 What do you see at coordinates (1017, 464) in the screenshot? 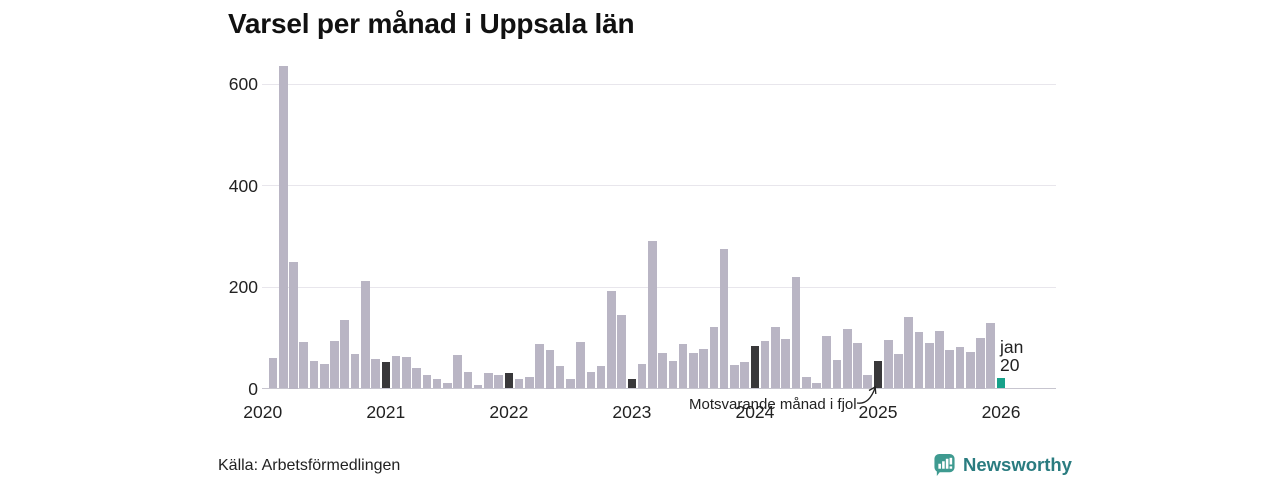
I see `newsworthy-wordmark: Newsworthy` at bounding box center [1017, 464].